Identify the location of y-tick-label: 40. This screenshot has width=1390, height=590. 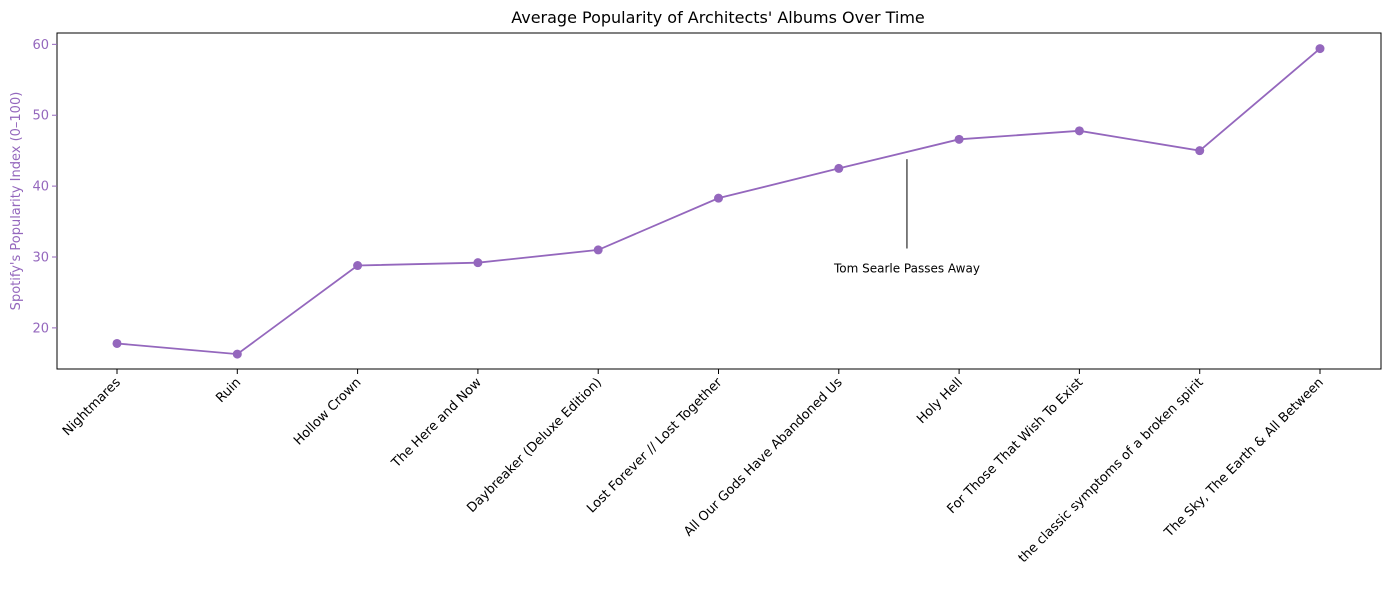
(40, 187).